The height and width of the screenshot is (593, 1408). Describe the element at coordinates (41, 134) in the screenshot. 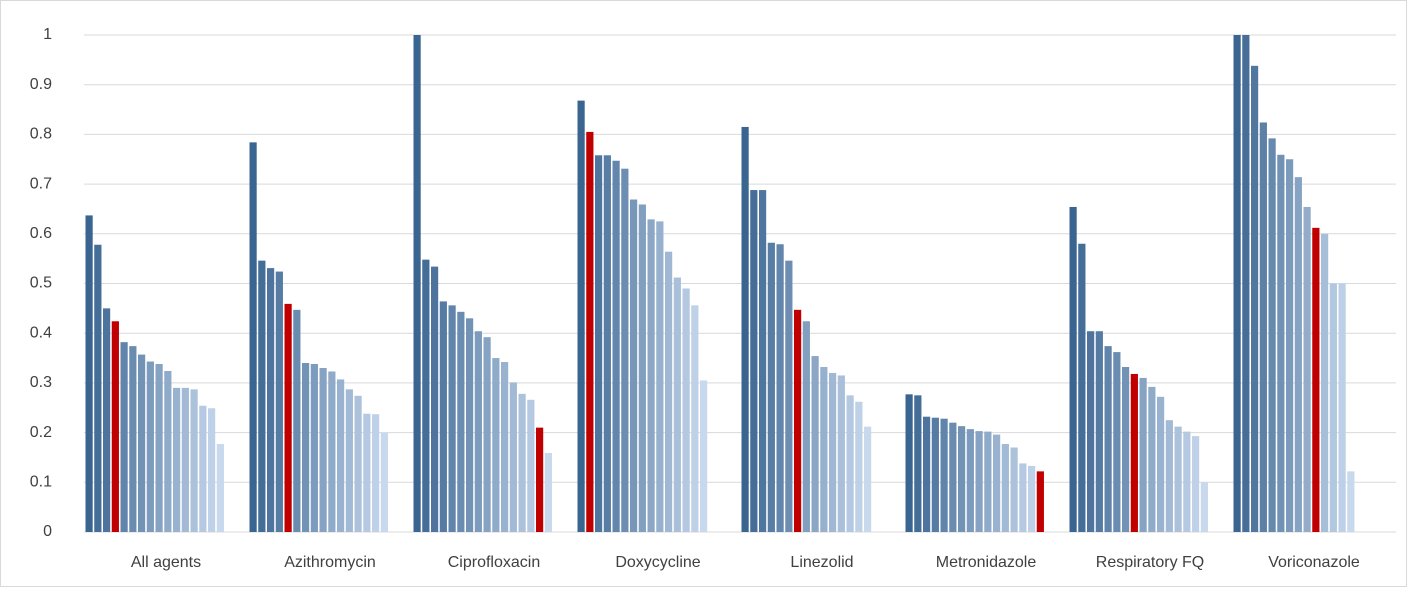

I see `y-tick-label: 0.8` at that location.